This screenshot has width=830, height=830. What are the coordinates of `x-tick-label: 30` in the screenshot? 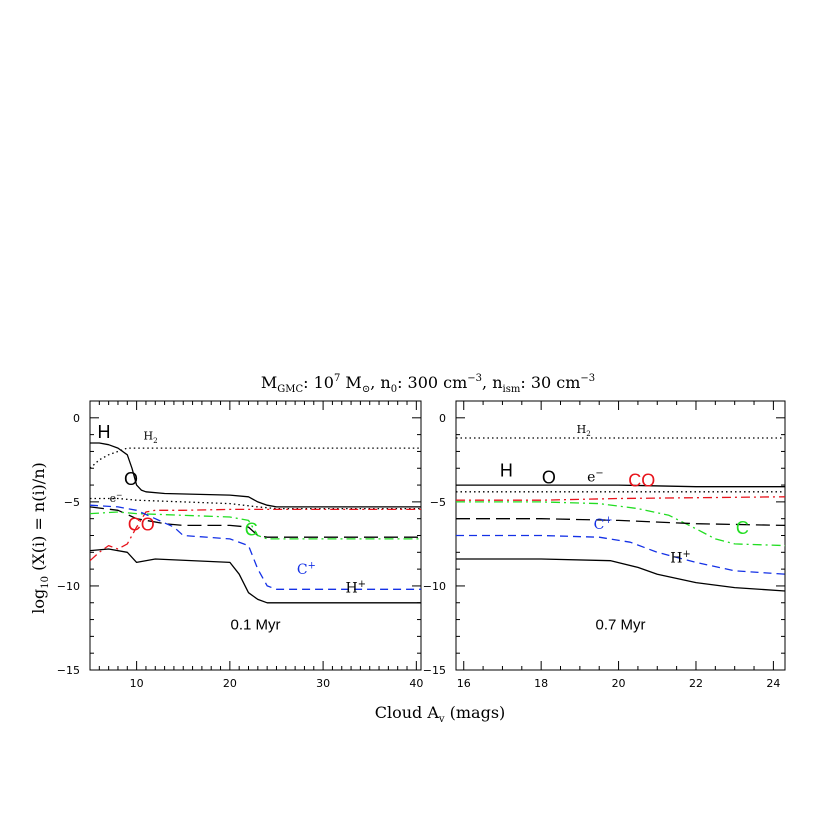 It's located at (323, 683).